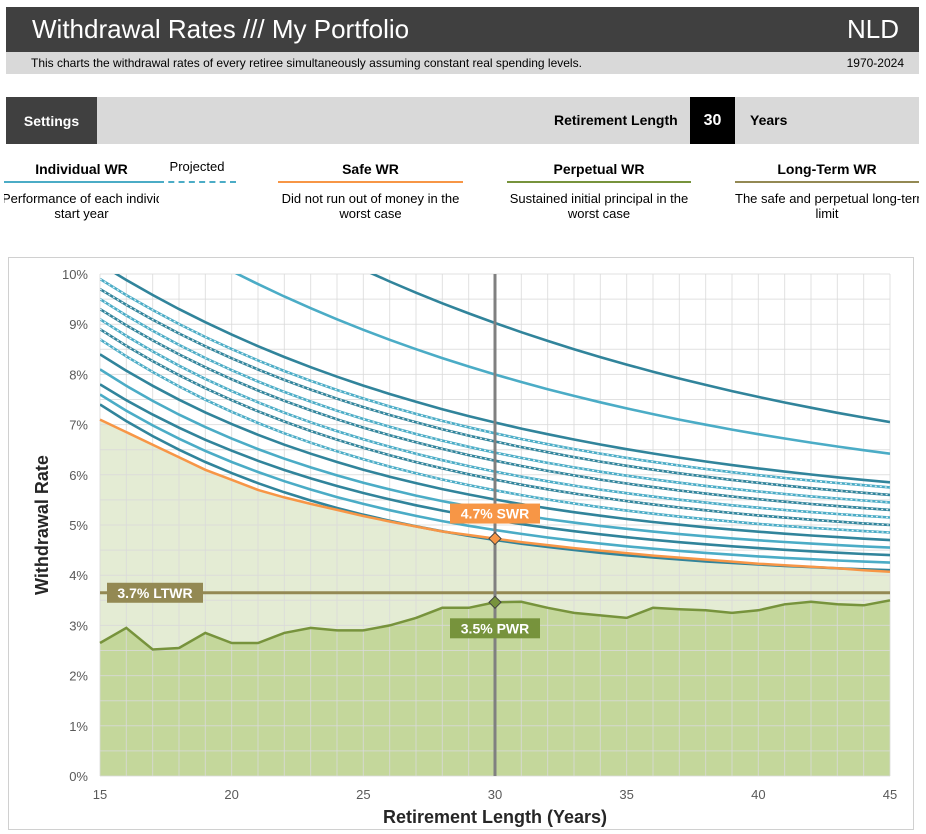 The height and width of the screenshot is (834, 926). I want to click on x-axis-label: Retirement Length (Years), so click(495, 817).